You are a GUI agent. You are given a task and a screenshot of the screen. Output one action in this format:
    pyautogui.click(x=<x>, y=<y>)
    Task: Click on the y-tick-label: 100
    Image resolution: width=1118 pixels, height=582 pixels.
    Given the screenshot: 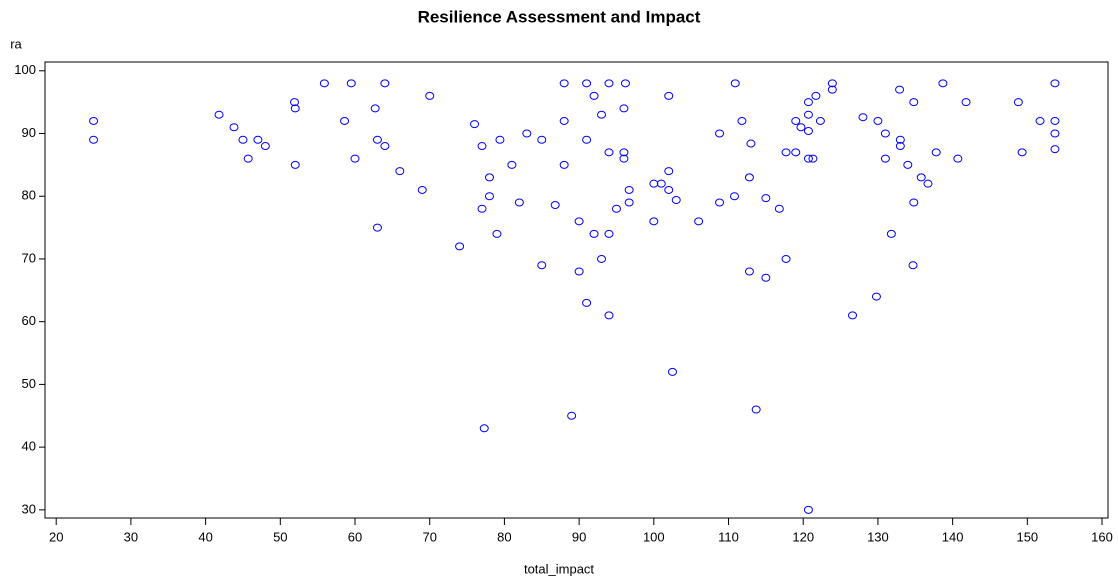 What is the action you would take?
    pyautogui.click(x=25, y=69)
    